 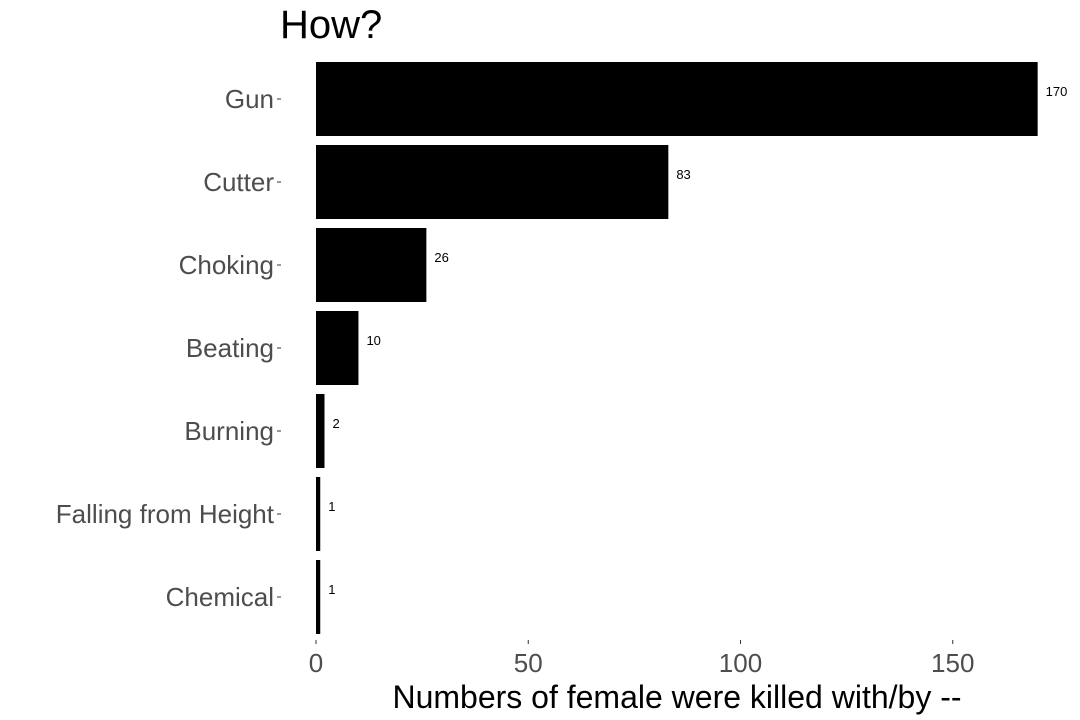 What do you see at coordinates (320, 431) in the screenshot?
I see `bar-burning` at bounding box center [320, 431].